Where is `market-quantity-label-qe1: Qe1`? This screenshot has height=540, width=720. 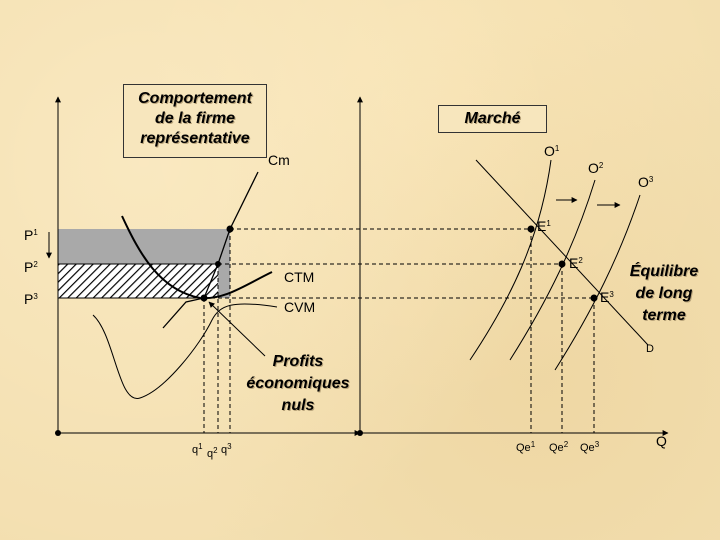 market-quantity-label-qe1: Qe1 is located at coordinates (526, 447).